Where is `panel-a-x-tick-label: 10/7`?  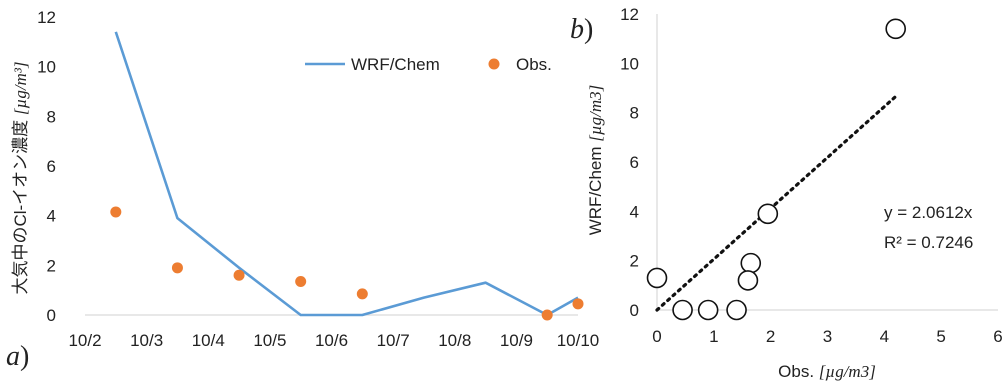
panel-a-x-tick-label: 10/7 is located at coordinates (393, 340).